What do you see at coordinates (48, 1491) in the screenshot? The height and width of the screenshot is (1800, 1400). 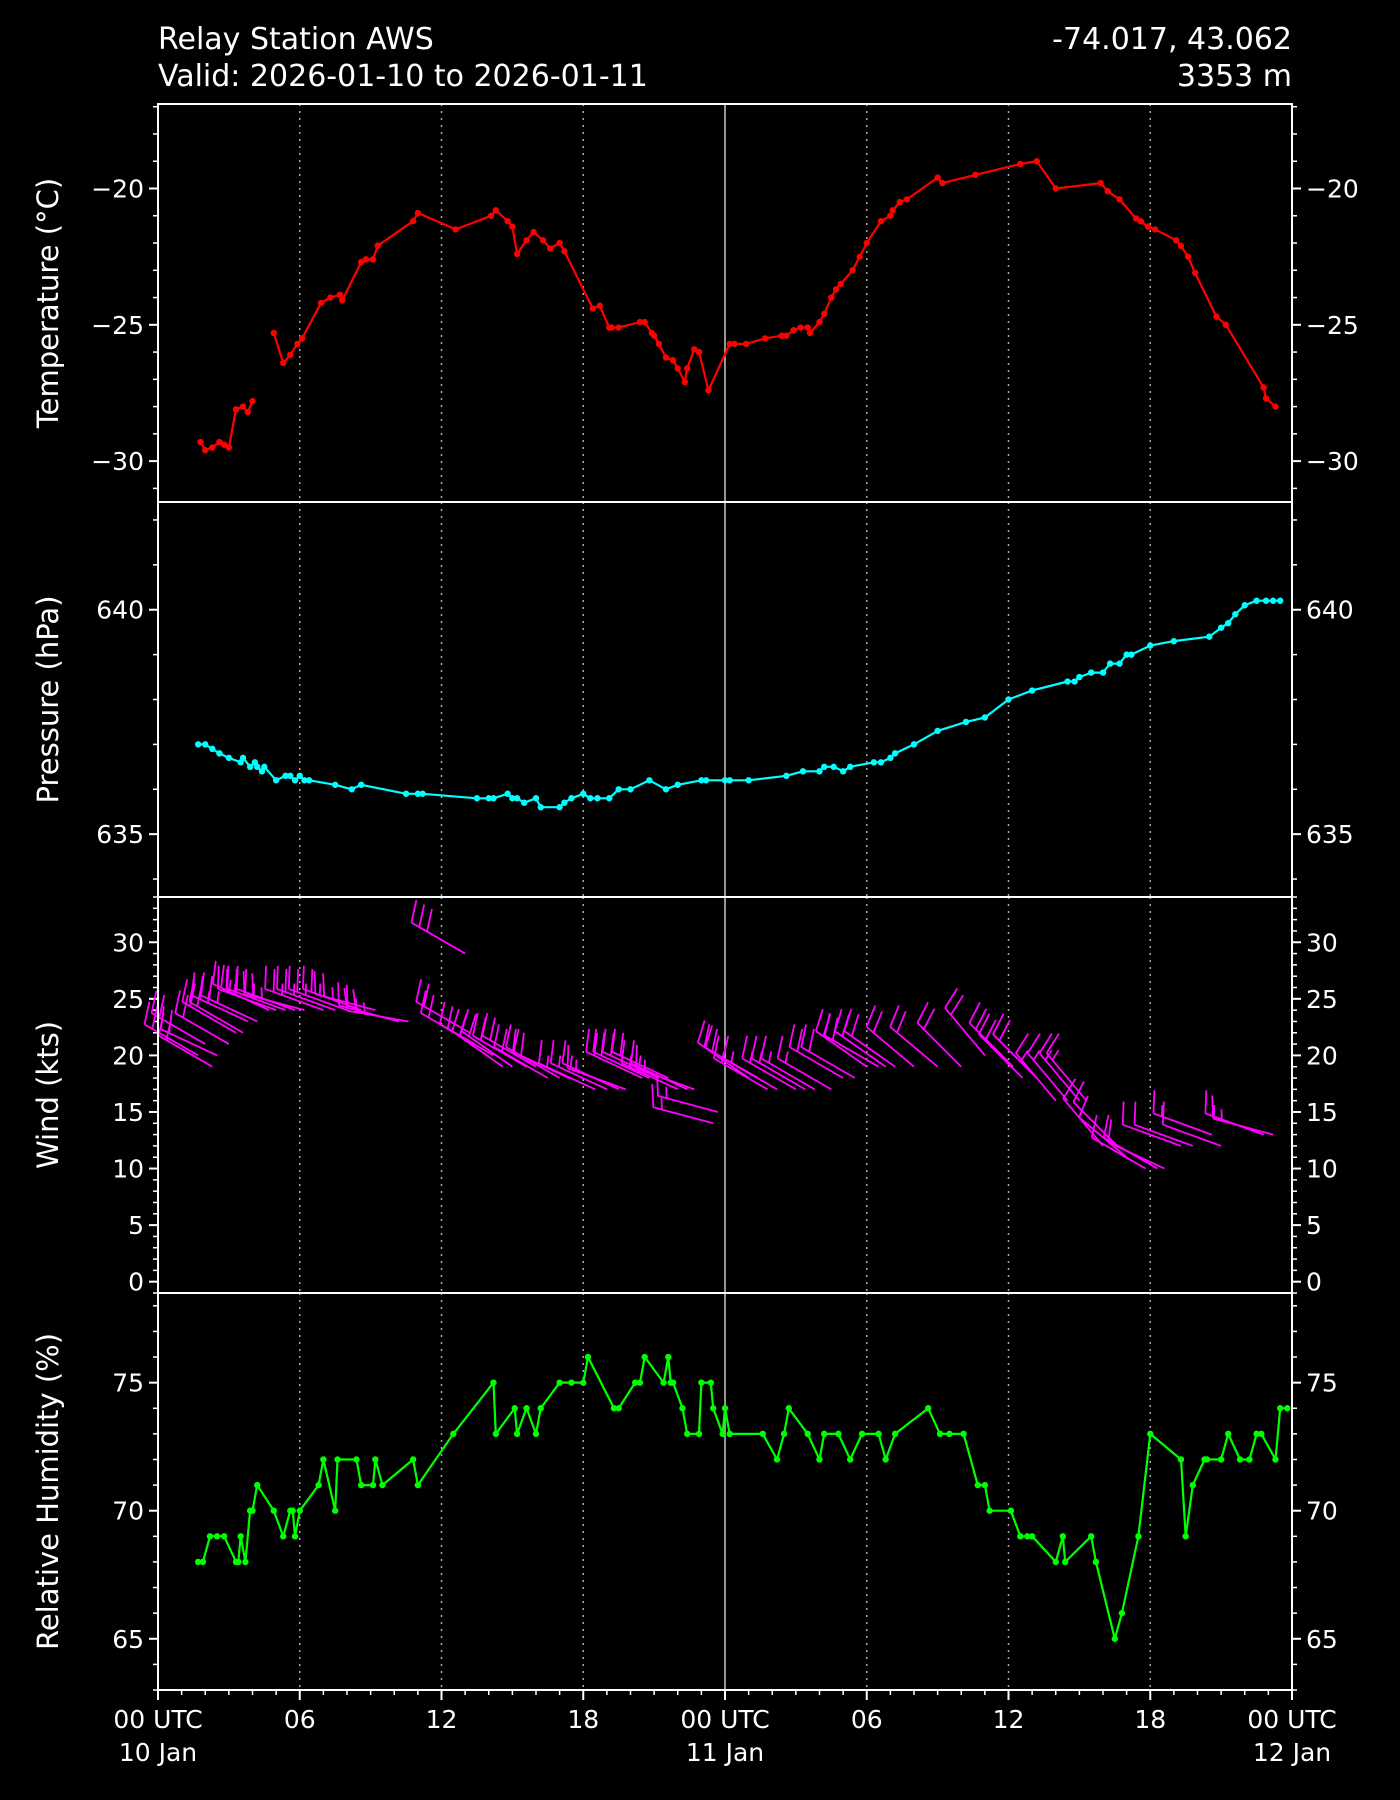 I see `humidity-ylabel: Relative Humidity (%)` at bounding box center [48, 1491].